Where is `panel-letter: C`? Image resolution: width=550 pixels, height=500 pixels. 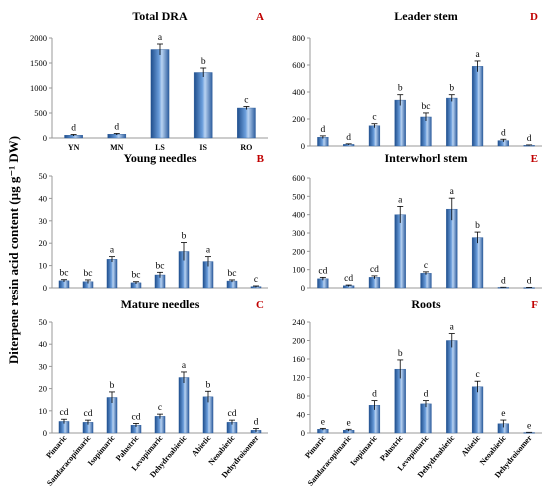 panel-letter: C is located at coordinates (260, 305).